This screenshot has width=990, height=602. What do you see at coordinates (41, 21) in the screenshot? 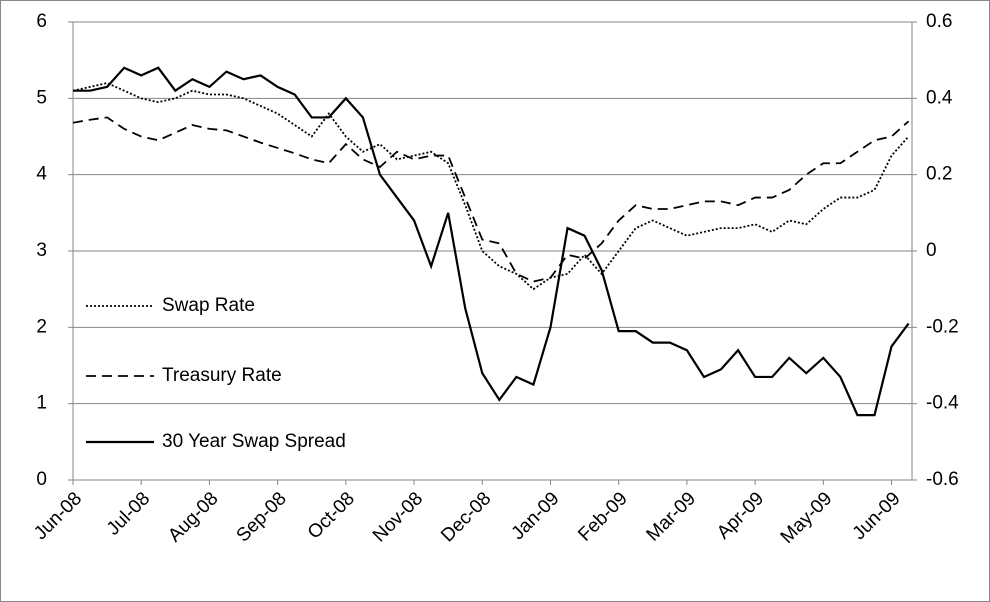
I see `y-tick-label: 6` at bounding box center [41, 21].